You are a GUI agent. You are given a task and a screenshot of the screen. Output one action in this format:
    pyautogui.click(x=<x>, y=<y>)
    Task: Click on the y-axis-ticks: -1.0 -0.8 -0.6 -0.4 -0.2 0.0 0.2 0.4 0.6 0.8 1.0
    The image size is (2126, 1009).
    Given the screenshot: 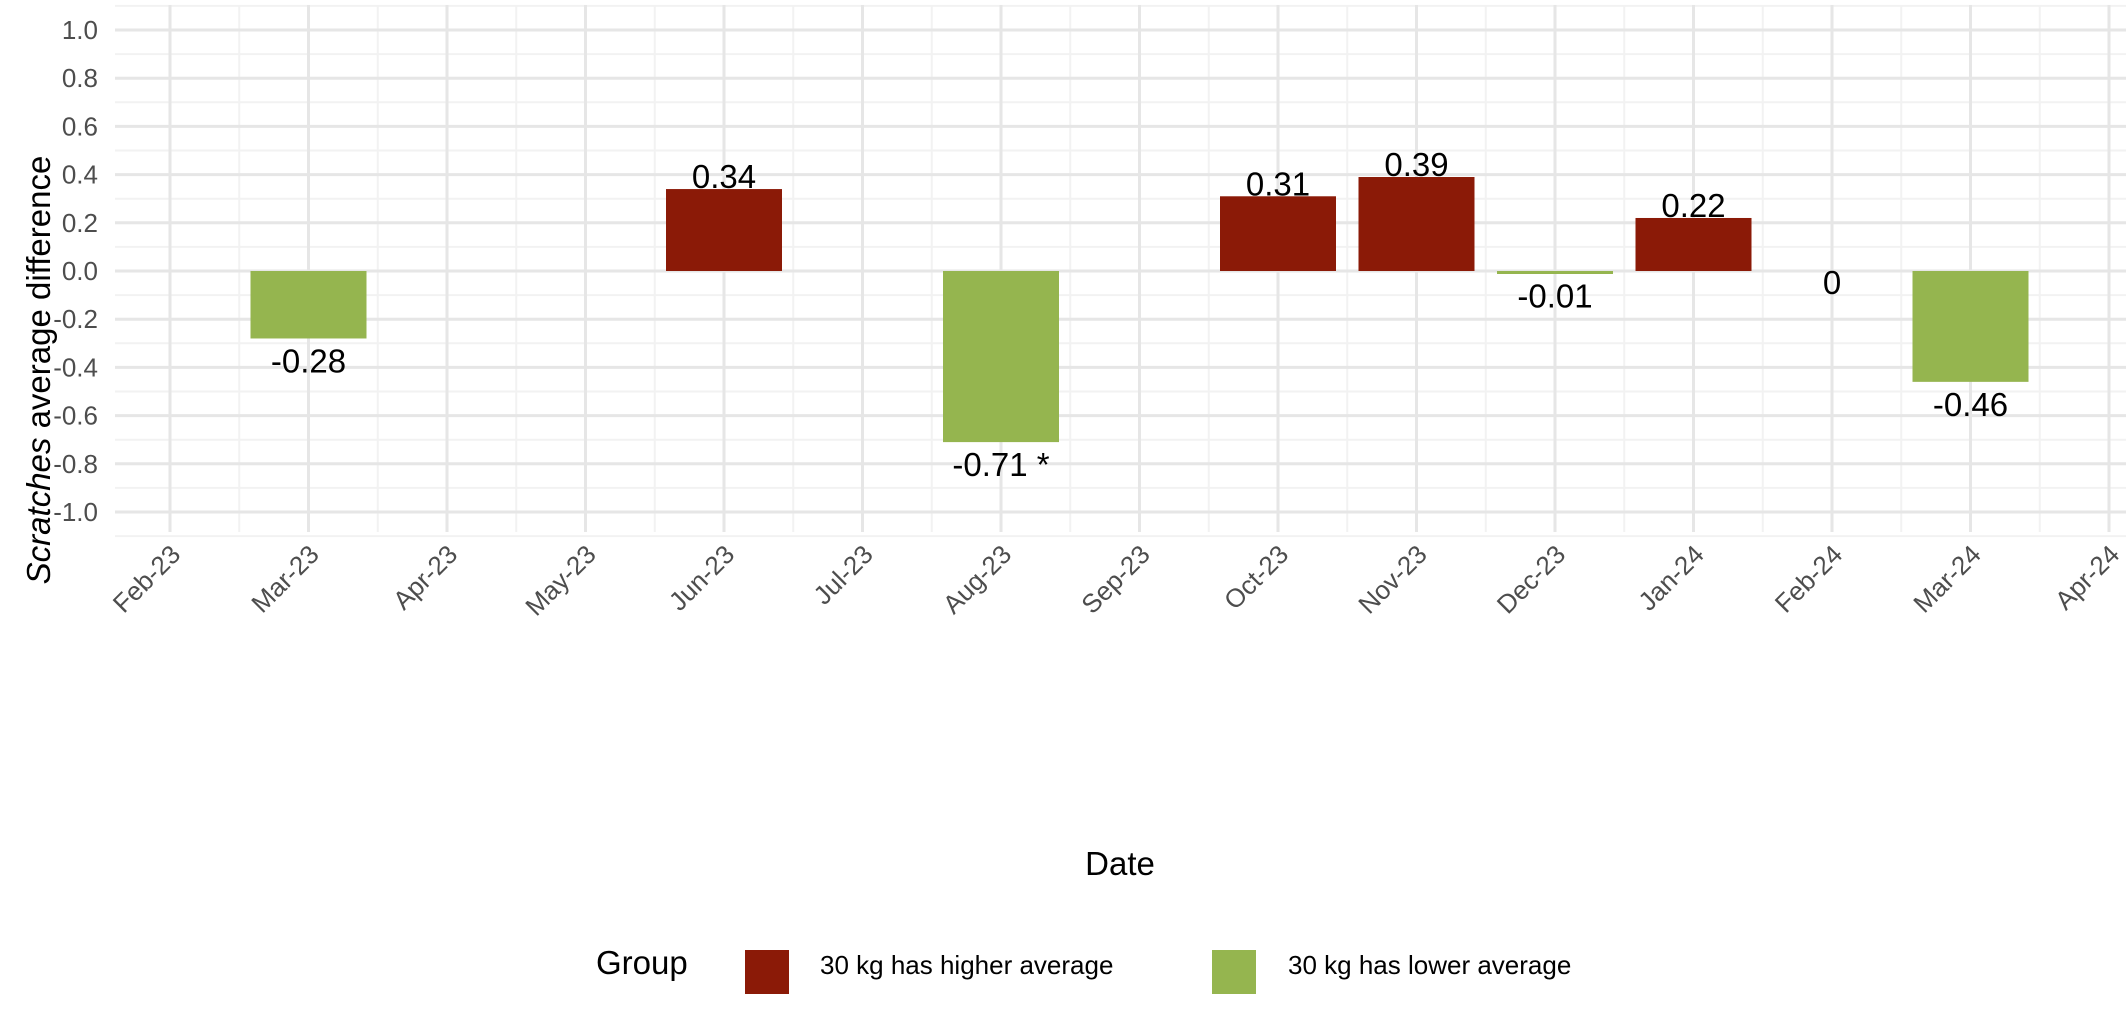 What is the action you would take?
    pyautogui.click(x=75, y=271)
    